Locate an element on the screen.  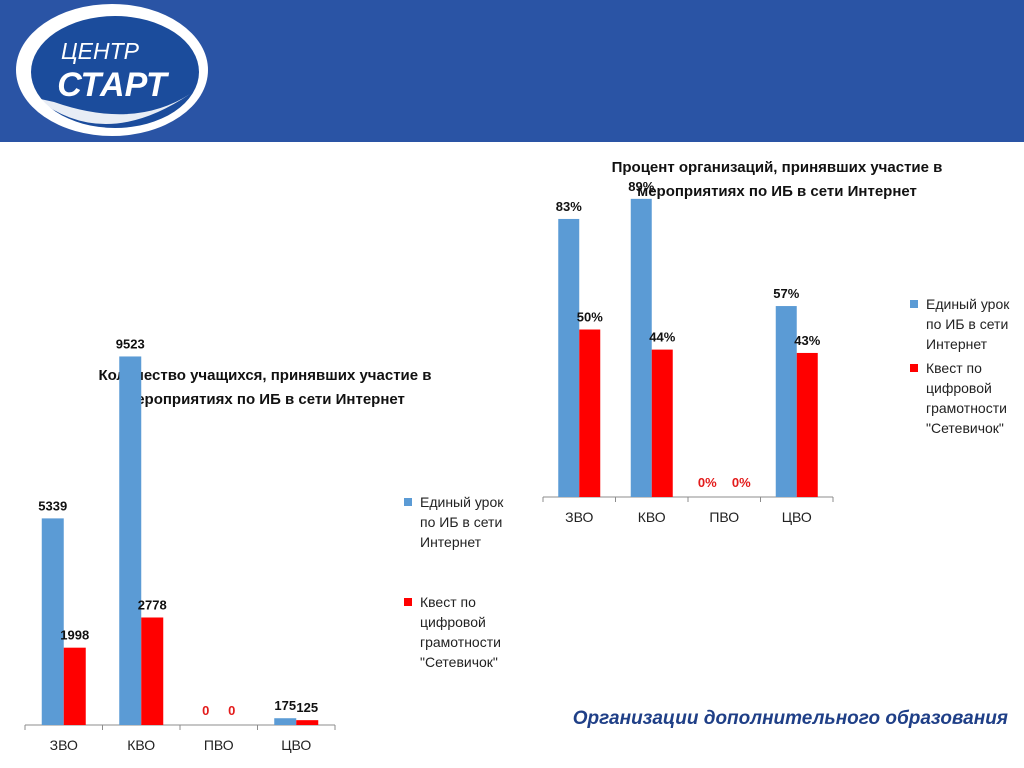
chart1-data-label: 175 is located at coordinates (285, 705).